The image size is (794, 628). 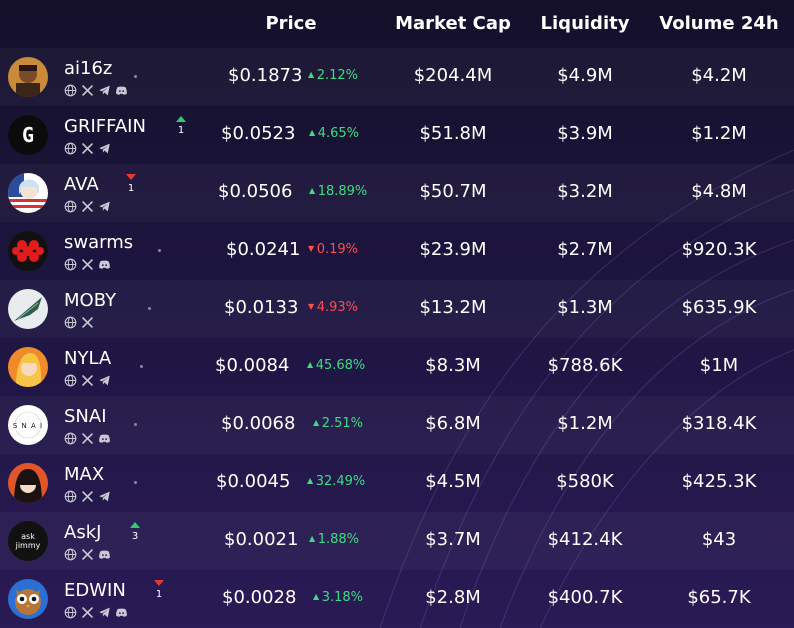 What do you see at coordinates (291, 23) in the screenshot?
I see `header-price: Price` at bounding box center [291, 23].